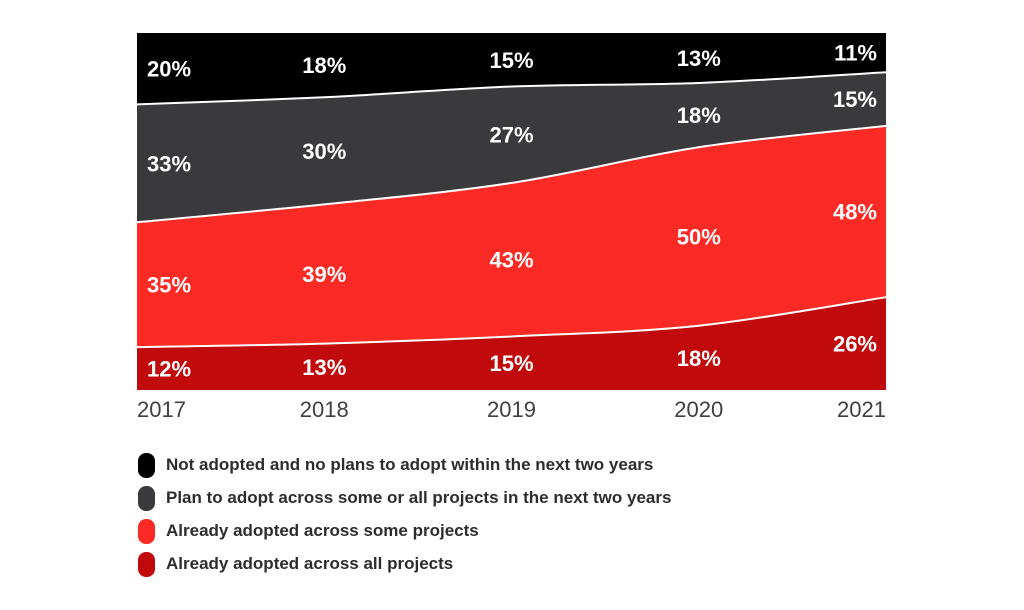  What do you see at coordinates (169, 69) in the screenshot?
I see `band-value-label: 20%` at bounding box center [169, 69].